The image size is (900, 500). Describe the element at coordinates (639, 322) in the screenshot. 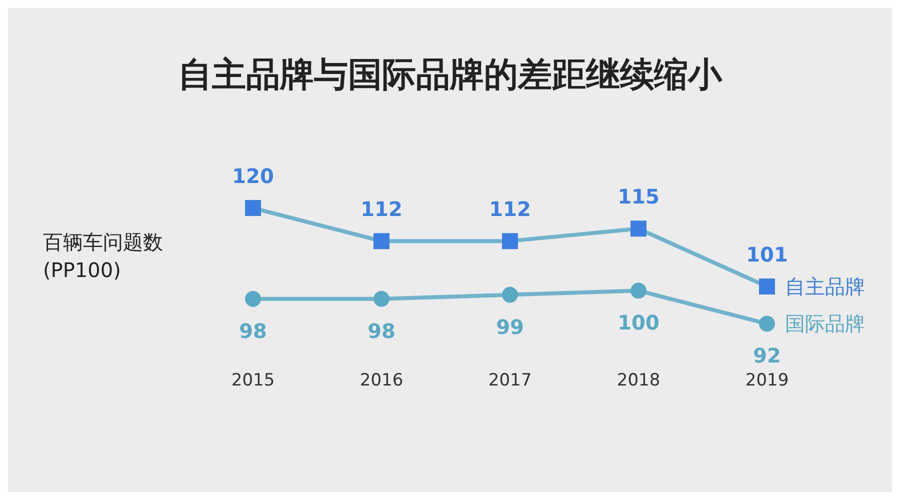

I see `data-label: 100` at that location.